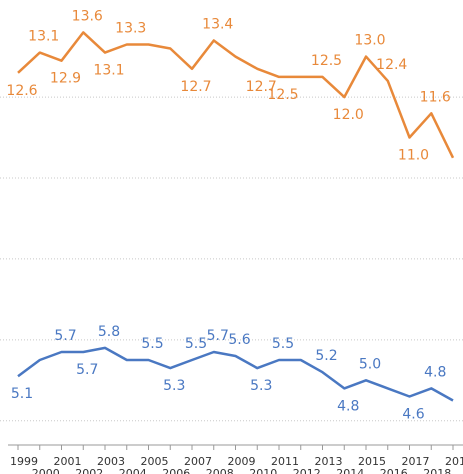  I want to click on x-tick-label: 2014, so click(350, 470).